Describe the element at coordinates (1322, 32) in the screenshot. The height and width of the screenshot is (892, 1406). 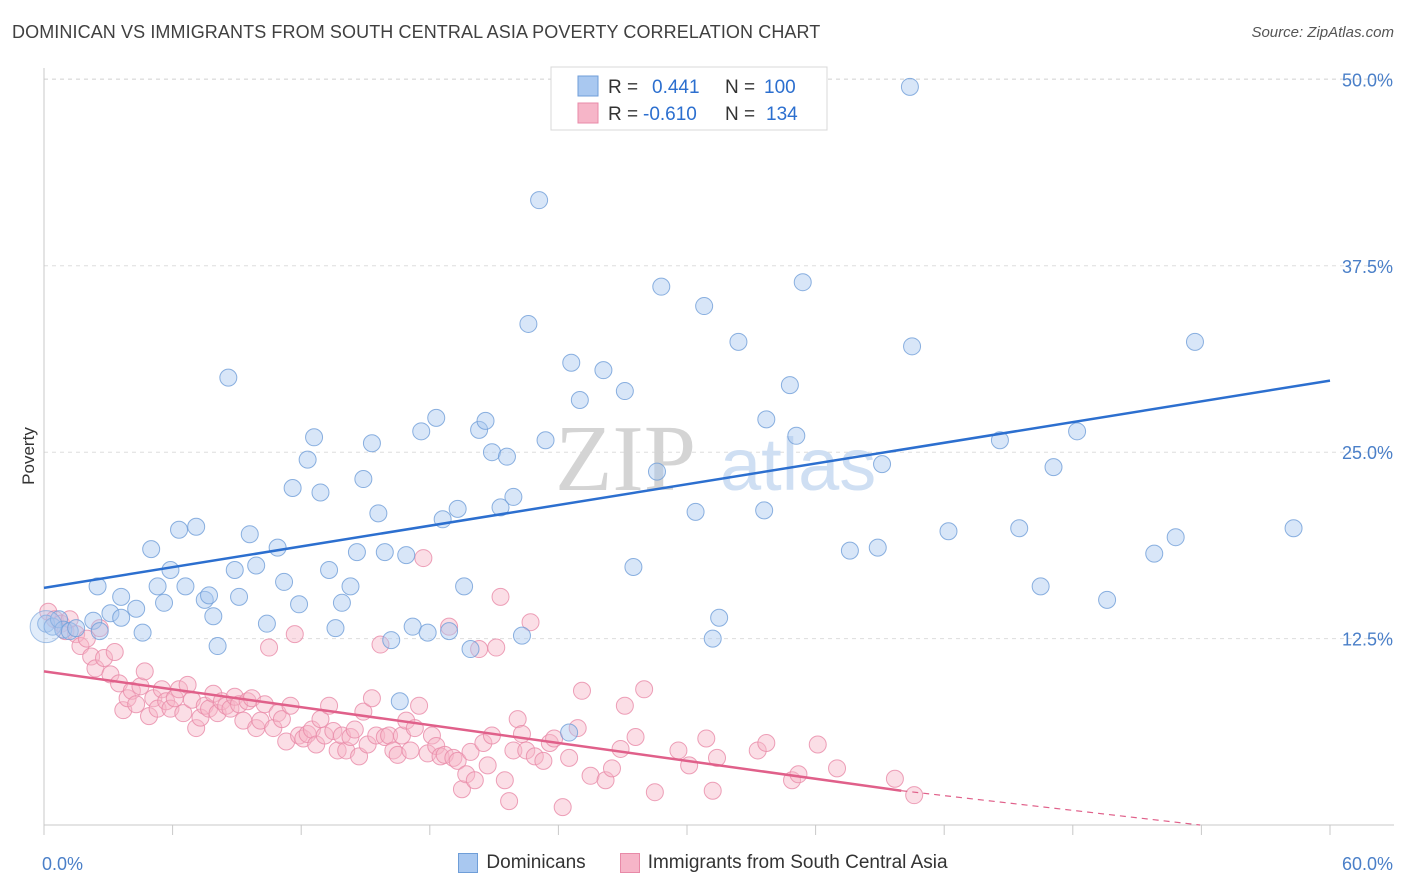
I see `source-credit: Source: ZipAtlas.com` at that location.